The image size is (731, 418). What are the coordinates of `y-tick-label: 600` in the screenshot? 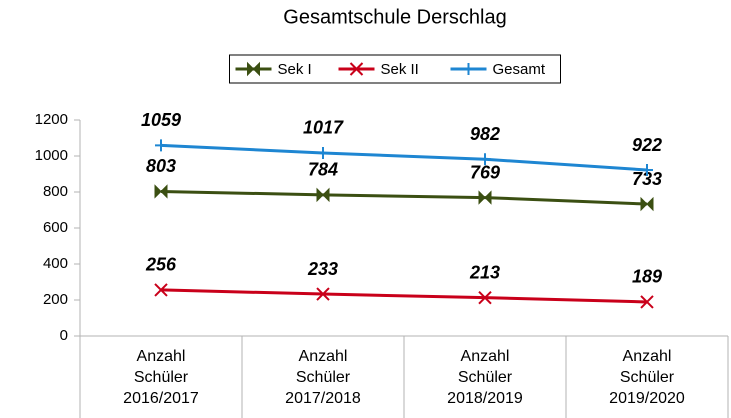 It's located at (55, 227).